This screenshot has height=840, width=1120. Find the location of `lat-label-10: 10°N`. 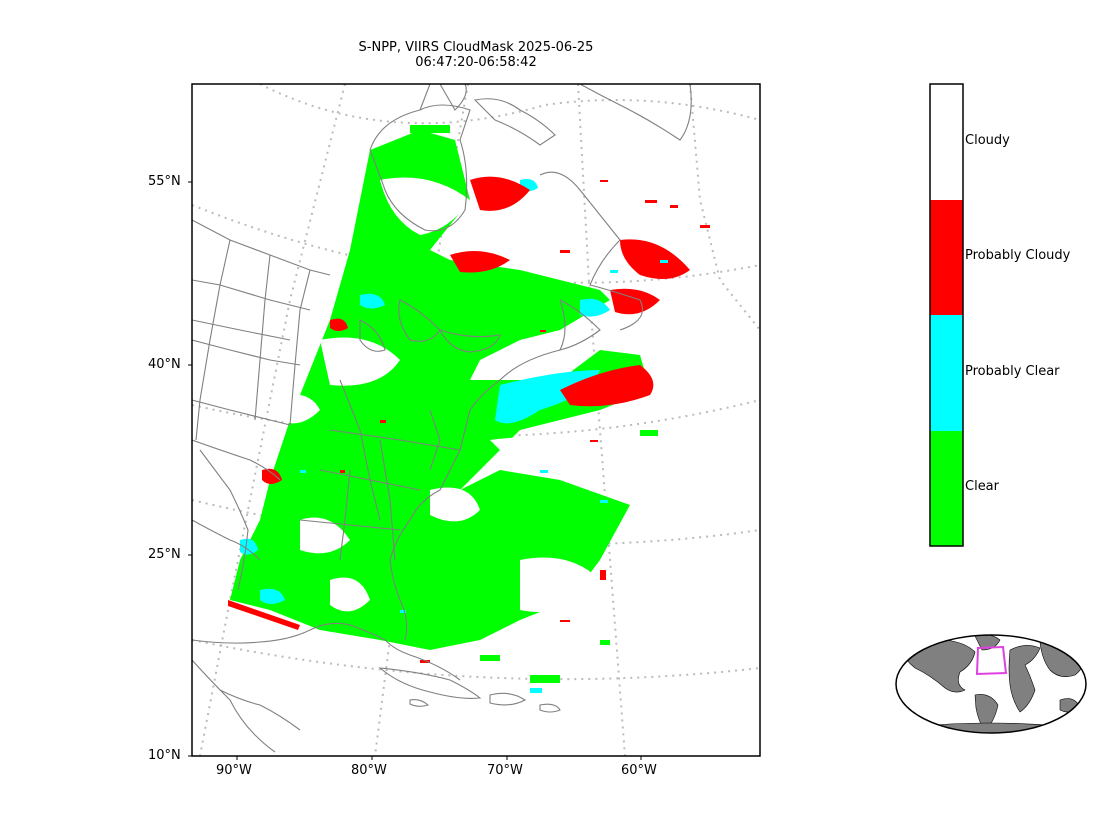

lat-label-10: 10°N is located at coordinates (164, 755).